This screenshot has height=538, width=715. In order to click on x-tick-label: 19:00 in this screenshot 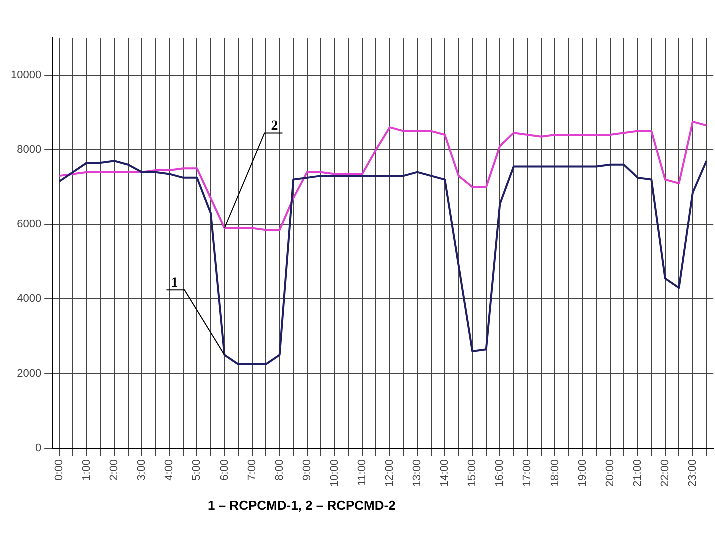, I will do `click(582, 473)`.